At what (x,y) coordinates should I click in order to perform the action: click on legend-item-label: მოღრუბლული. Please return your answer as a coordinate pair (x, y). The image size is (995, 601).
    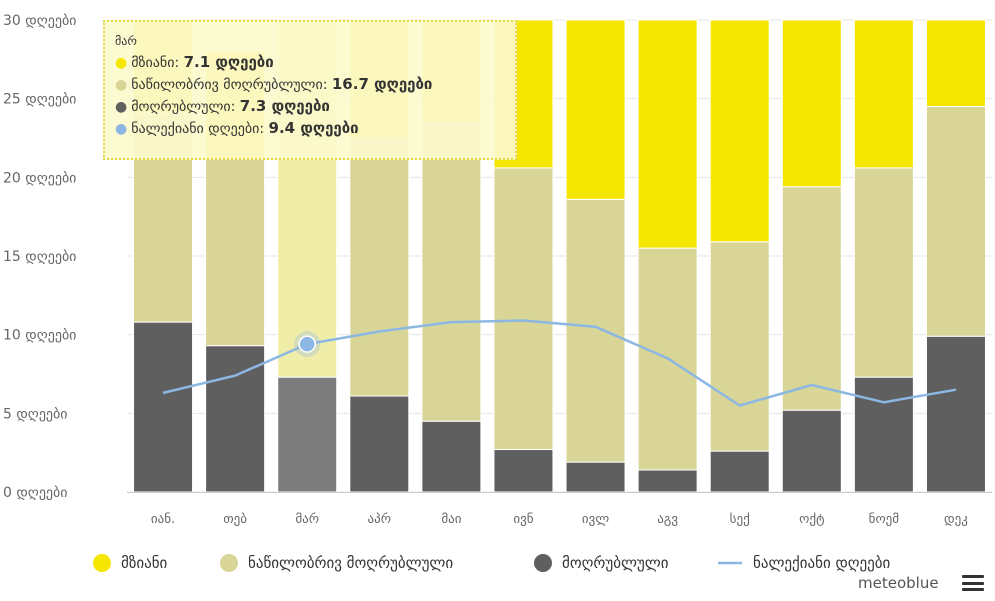
    Looking at the image, I should click on (615, 563).